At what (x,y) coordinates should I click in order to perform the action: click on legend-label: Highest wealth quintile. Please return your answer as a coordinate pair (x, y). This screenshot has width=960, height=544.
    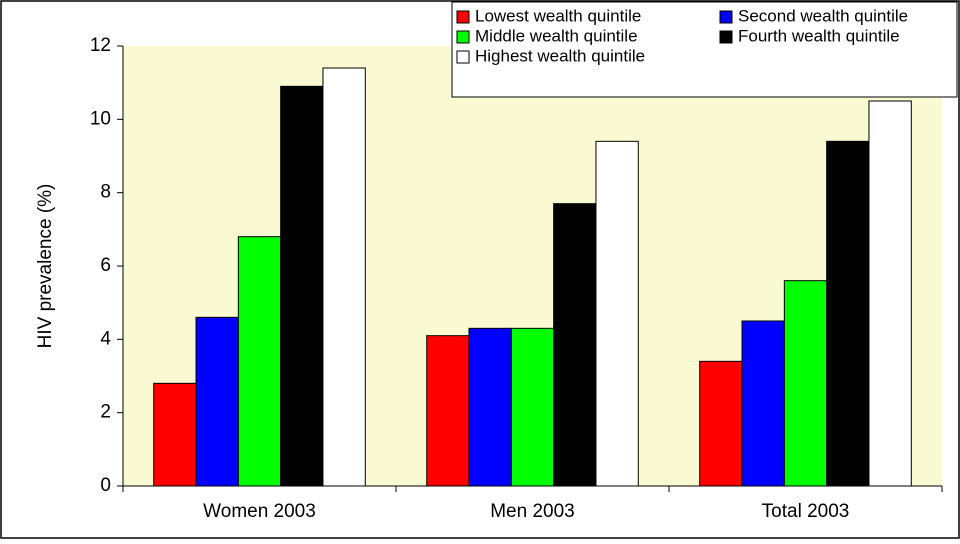
    Looking at the image, I should click on (560, 55).